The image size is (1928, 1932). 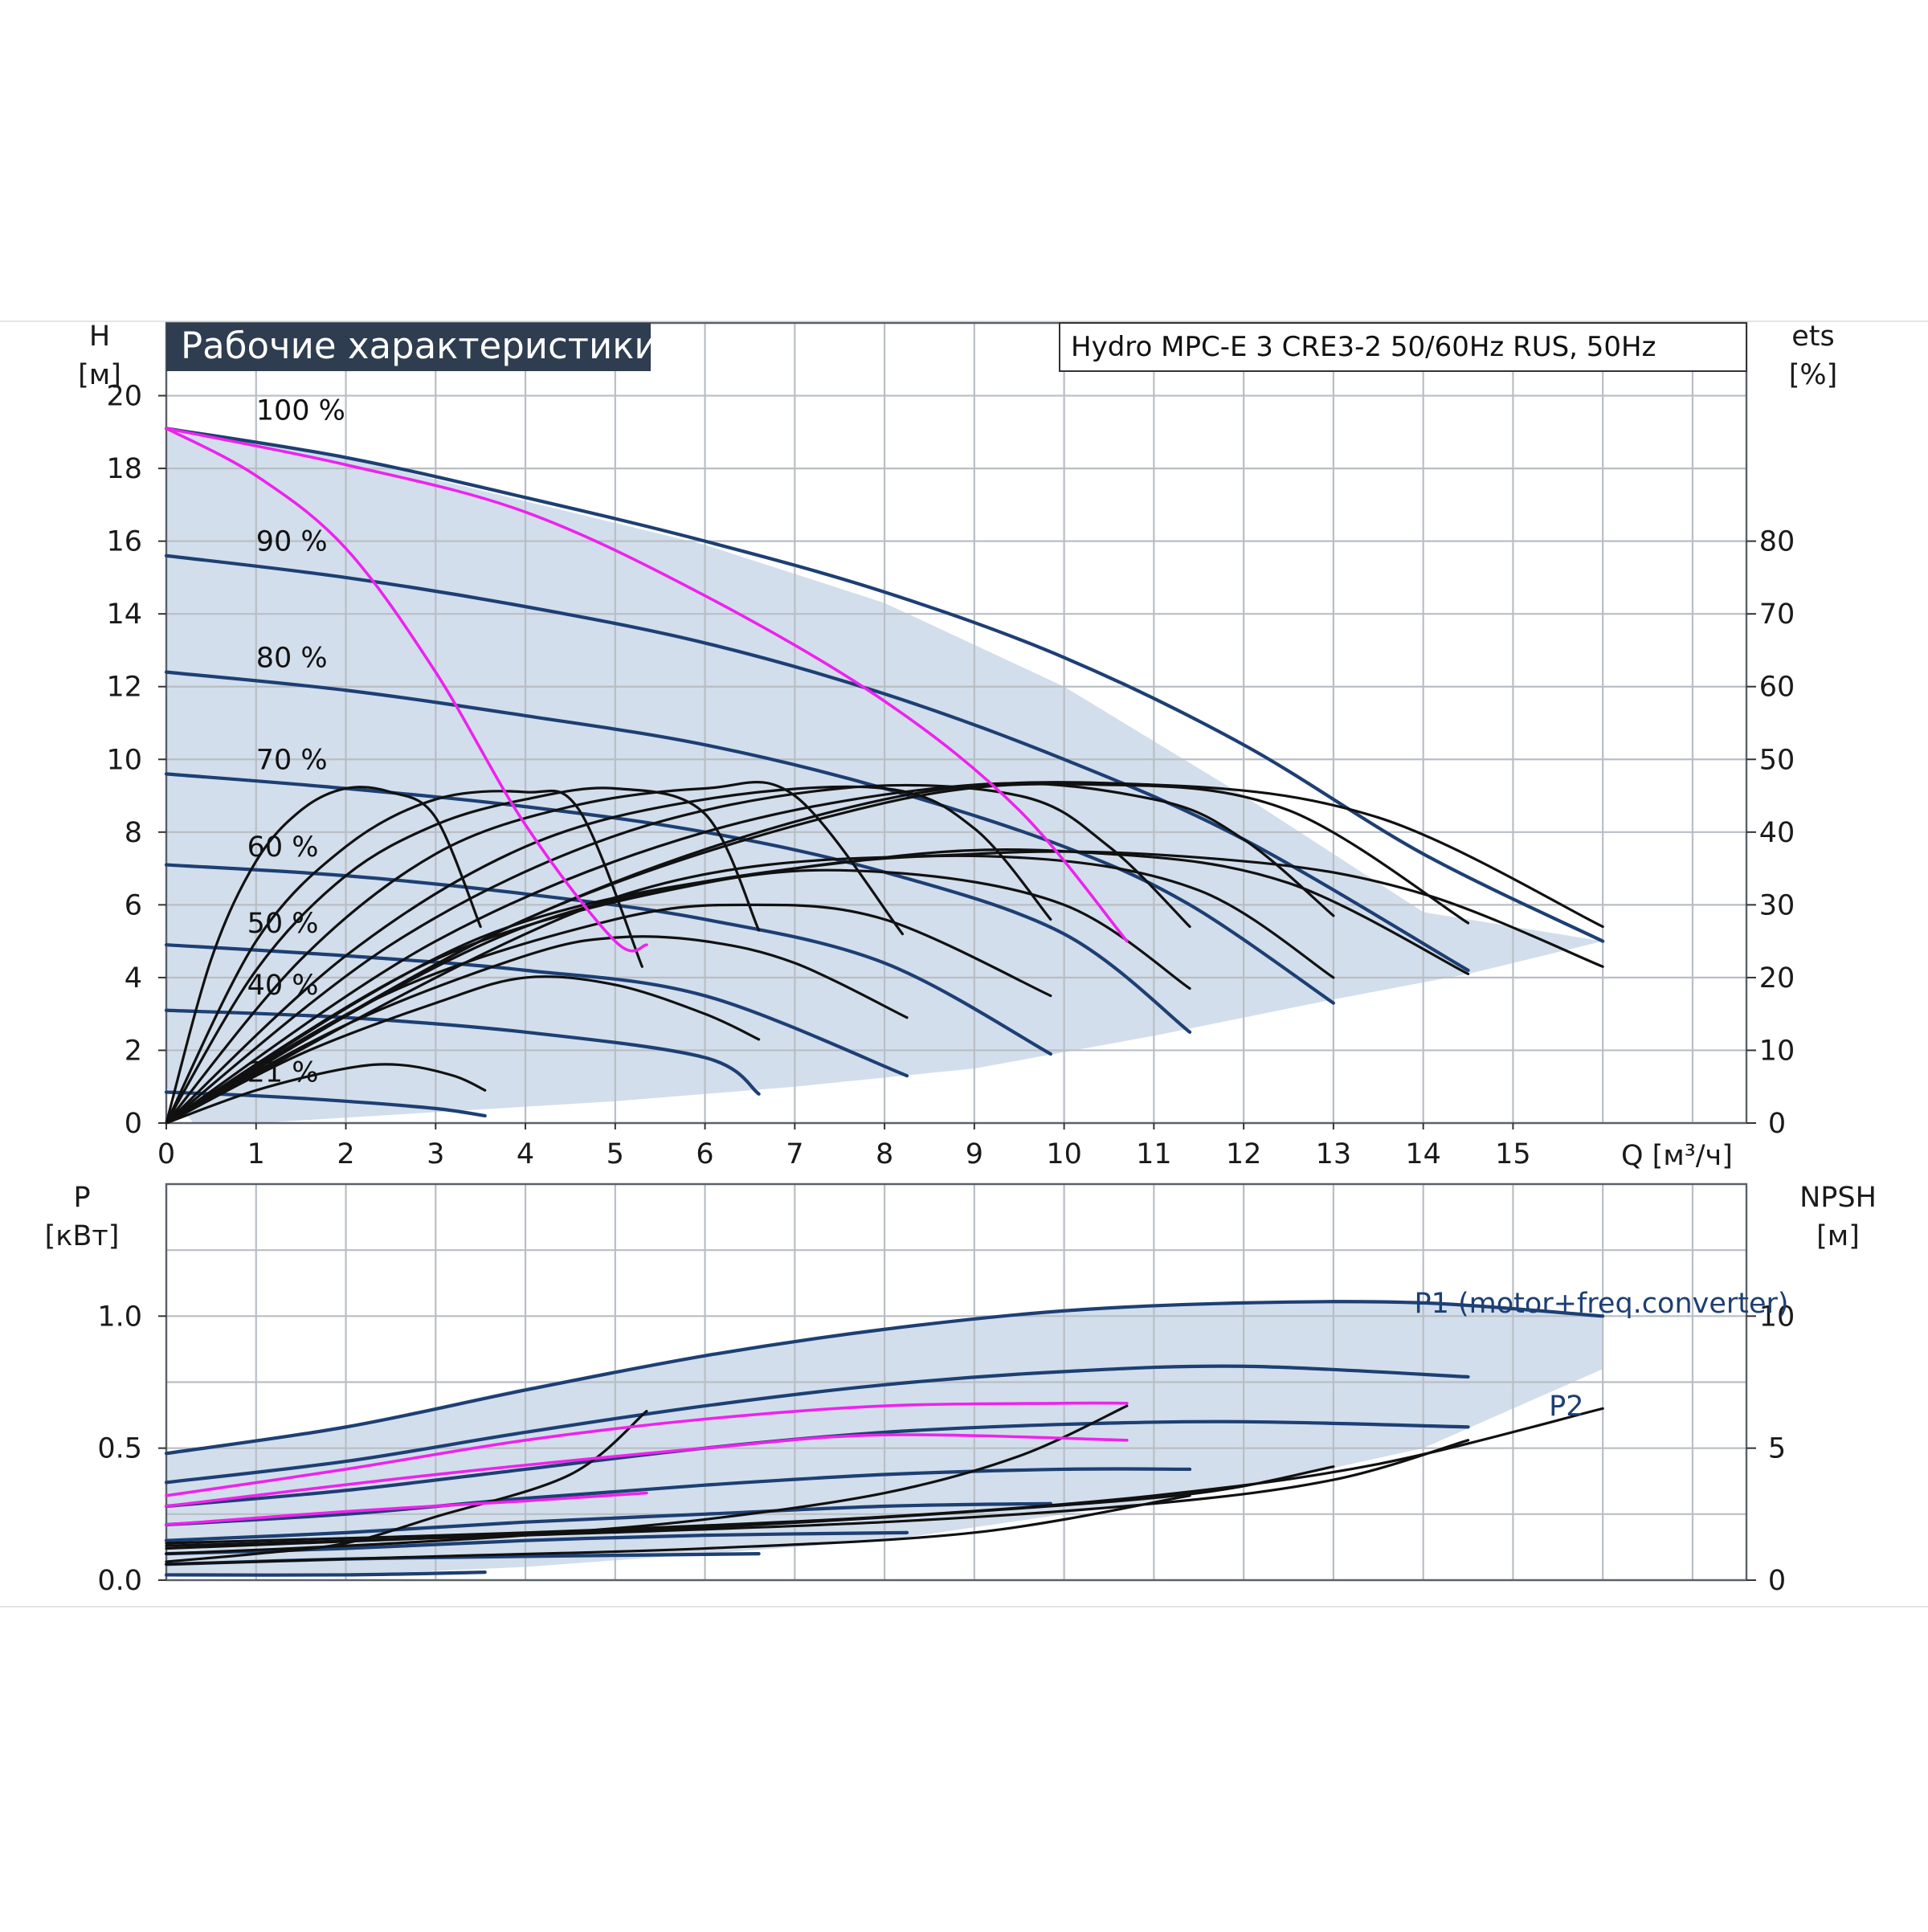 What do you see at coordinates (975, 1154) in the screenshot?
I see `x-tick-label: 9` at bounding box center [975, 1154].